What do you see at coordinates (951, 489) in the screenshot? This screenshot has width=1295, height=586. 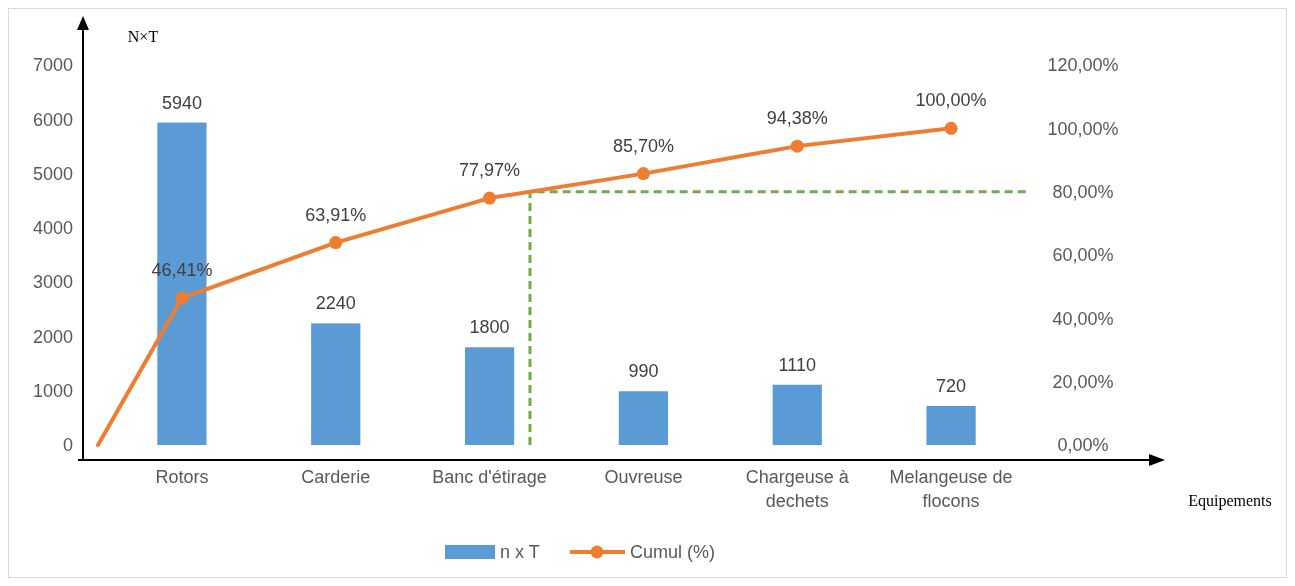 I see `x-tick-label: Melangeuse de flocons` at bounding box center [951, 489].